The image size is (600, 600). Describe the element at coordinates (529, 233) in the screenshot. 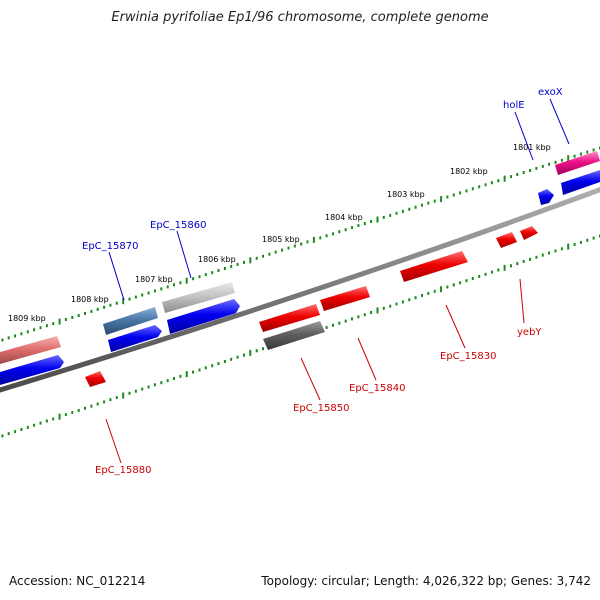

I see `gene-yebY` at that location.